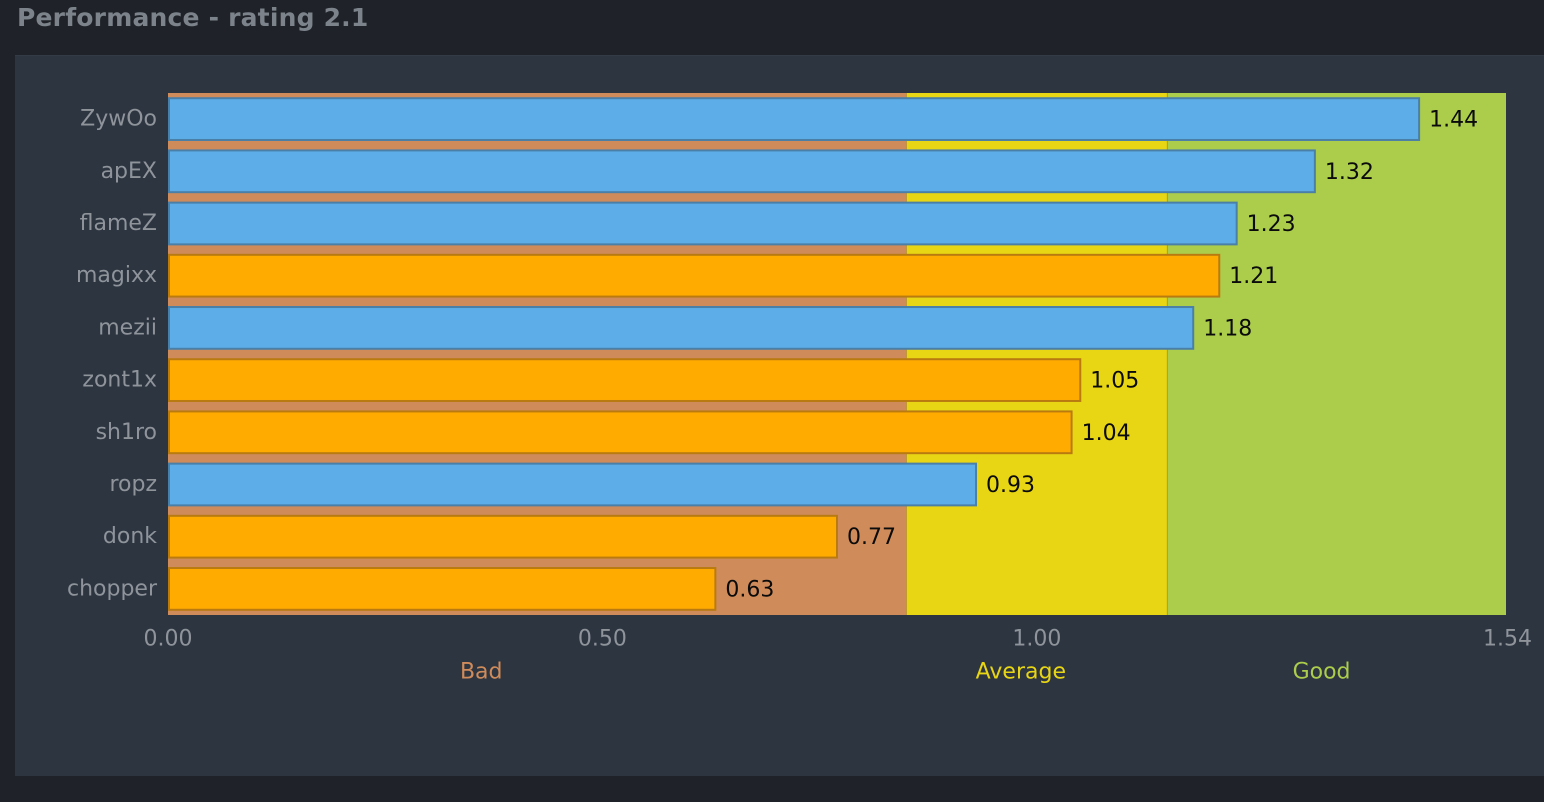 The width and height of the screenshot is (1544, 802). Describe the element at coordinates (116, 275) in the screenshot. I see `player-label-magixx: magixx` at that location.